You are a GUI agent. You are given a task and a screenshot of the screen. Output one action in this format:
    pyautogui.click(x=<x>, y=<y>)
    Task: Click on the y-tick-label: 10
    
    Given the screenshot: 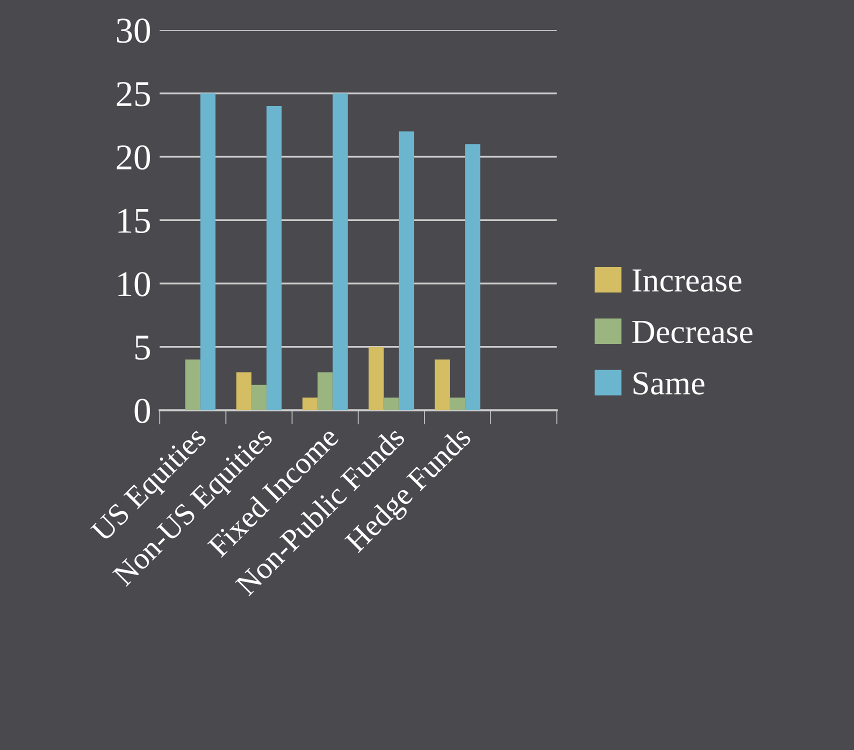 What is the action you would take?
    pyautogui.click(x=134, y=284)
    